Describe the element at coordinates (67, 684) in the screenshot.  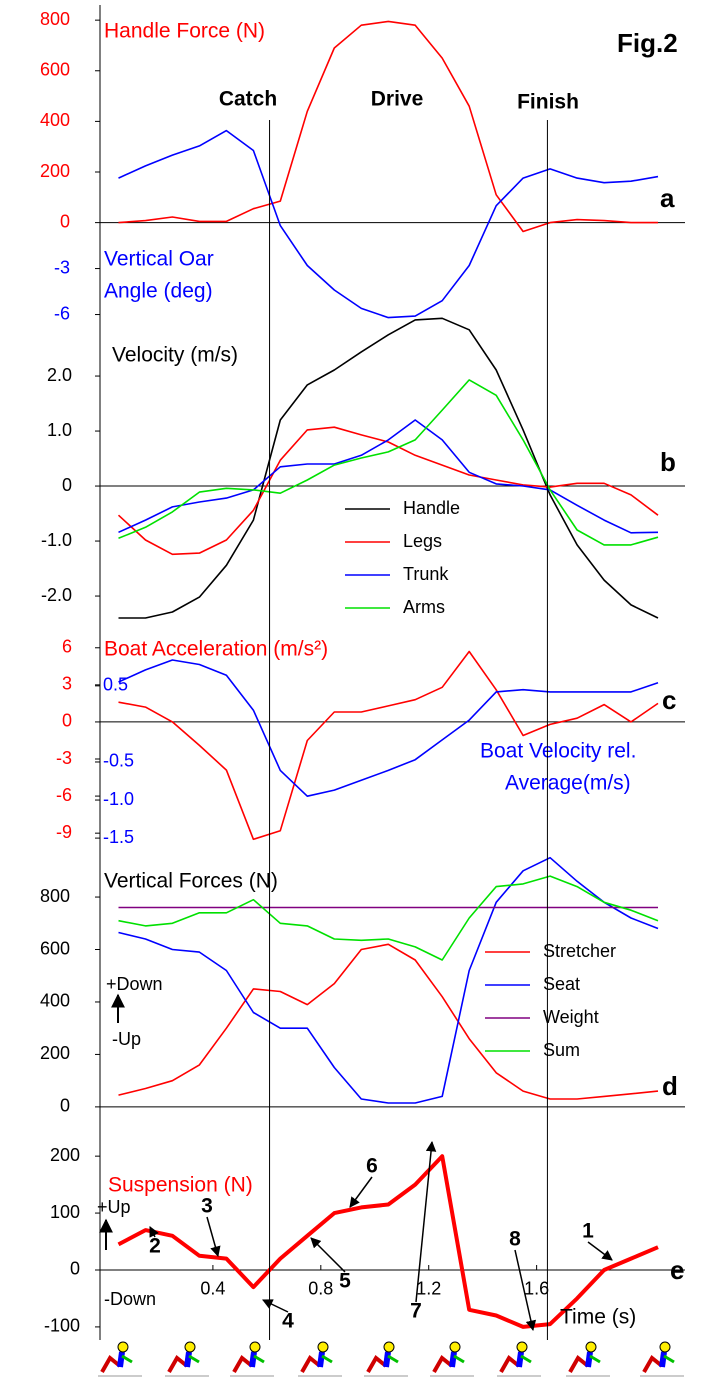
I see `y-tick-label: 3` at that location.